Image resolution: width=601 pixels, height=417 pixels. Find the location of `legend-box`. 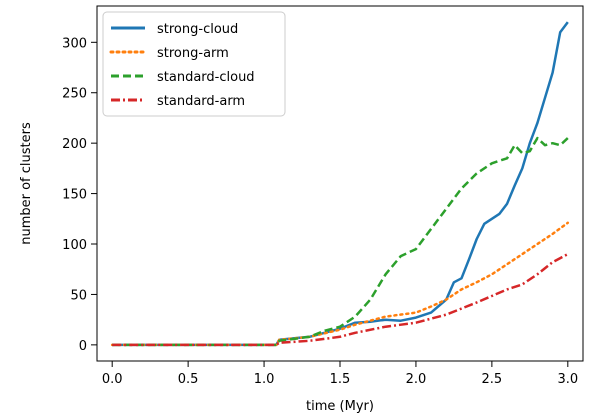

legend-box is located at coordinates (194, 64).